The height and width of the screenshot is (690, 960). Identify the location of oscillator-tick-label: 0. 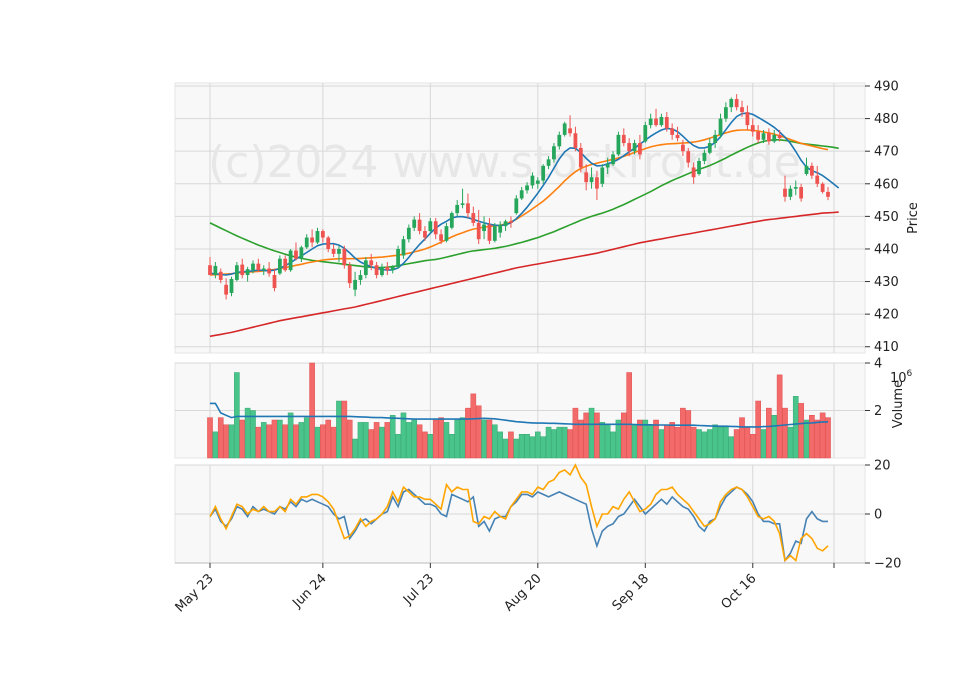
(878, 515).